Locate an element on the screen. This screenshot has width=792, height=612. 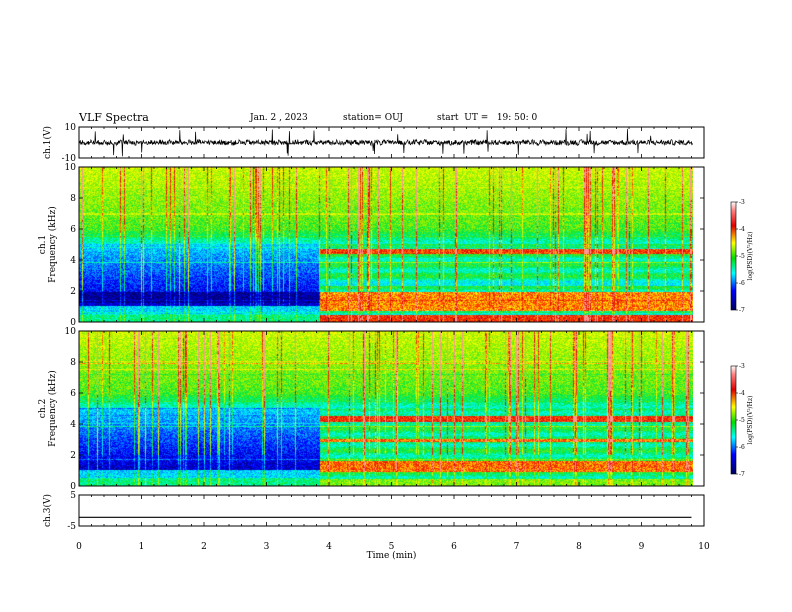
chart-title: VLF Spectra is located at coordinates (114, 117).